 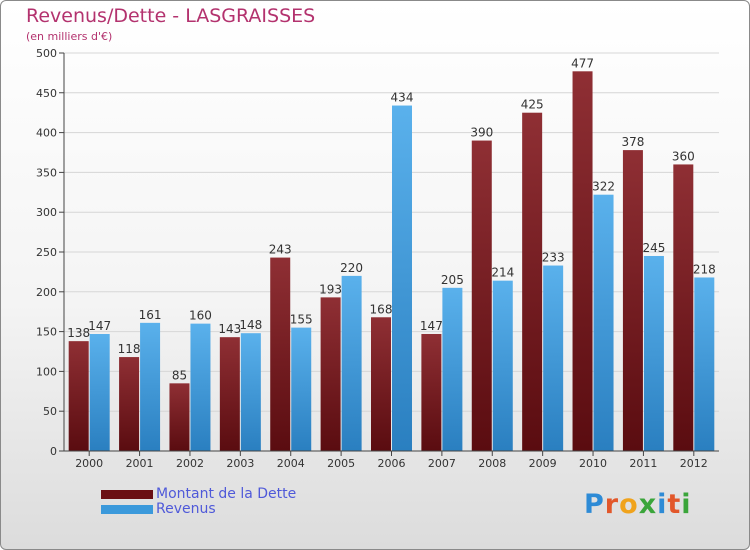 What do you see at coordinates (291, 463) in the screenshot?
I see `x-tick-label: 2004` at bounding box center [291, 463].